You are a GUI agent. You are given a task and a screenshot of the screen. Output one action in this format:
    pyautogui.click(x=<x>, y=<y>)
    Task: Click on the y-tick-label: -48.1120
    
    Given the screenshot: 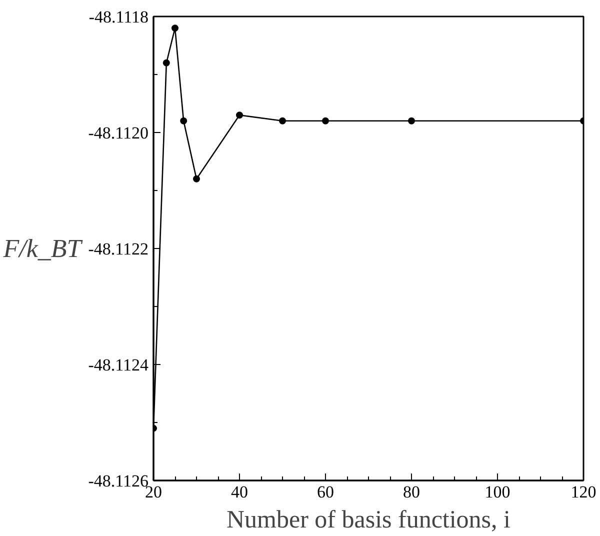 What is the action you would take?
    pyautogui.click(x=118, y=133)
    